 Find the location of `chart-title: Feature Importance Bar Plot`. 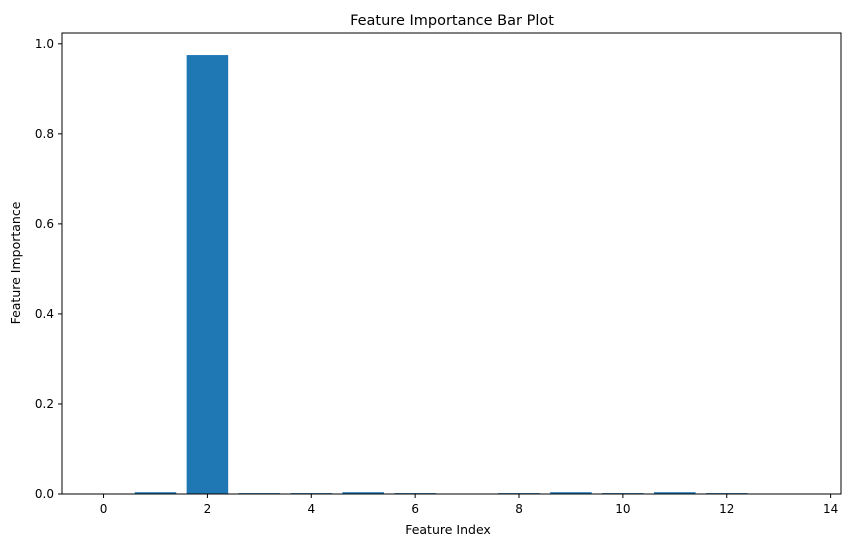

chart-title: Feature Importance Bar Plot is located at coordinates (452, 21).